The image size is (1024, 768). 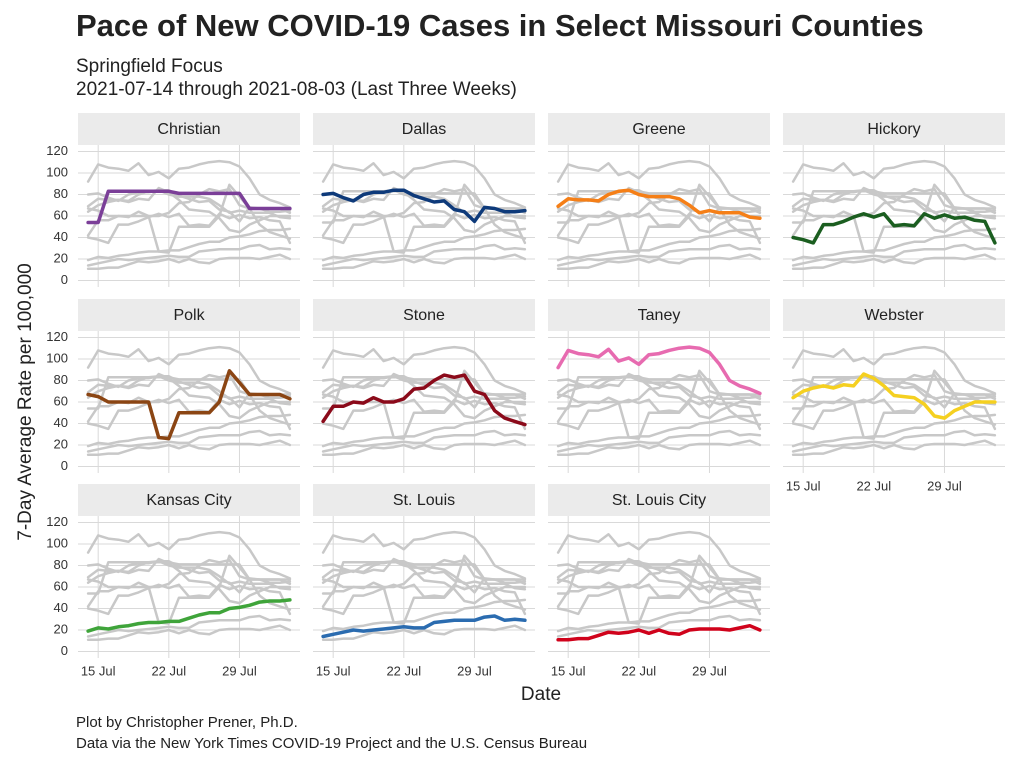 What do you see at coordinates (658, 129) in the screenshot?
I see `strip-text: Greene` at bounding box center [658, 129].